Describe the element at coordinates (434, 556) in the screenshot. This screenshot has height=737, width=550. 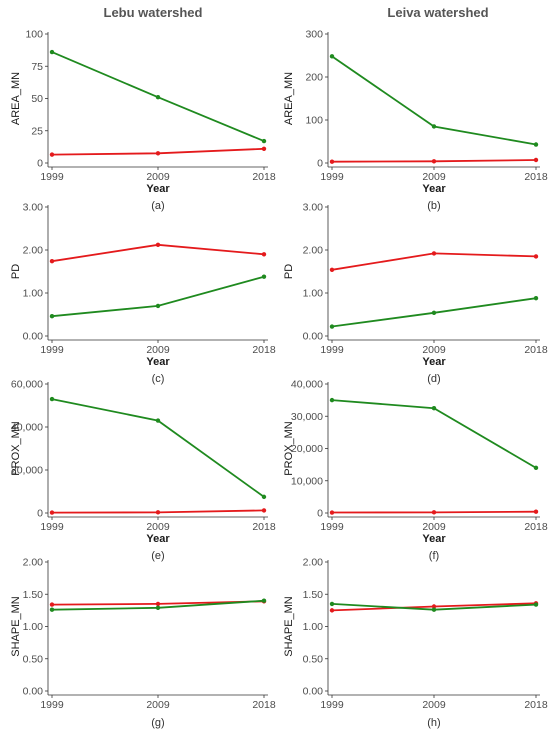
I see `panel-label: (f)` at that location.